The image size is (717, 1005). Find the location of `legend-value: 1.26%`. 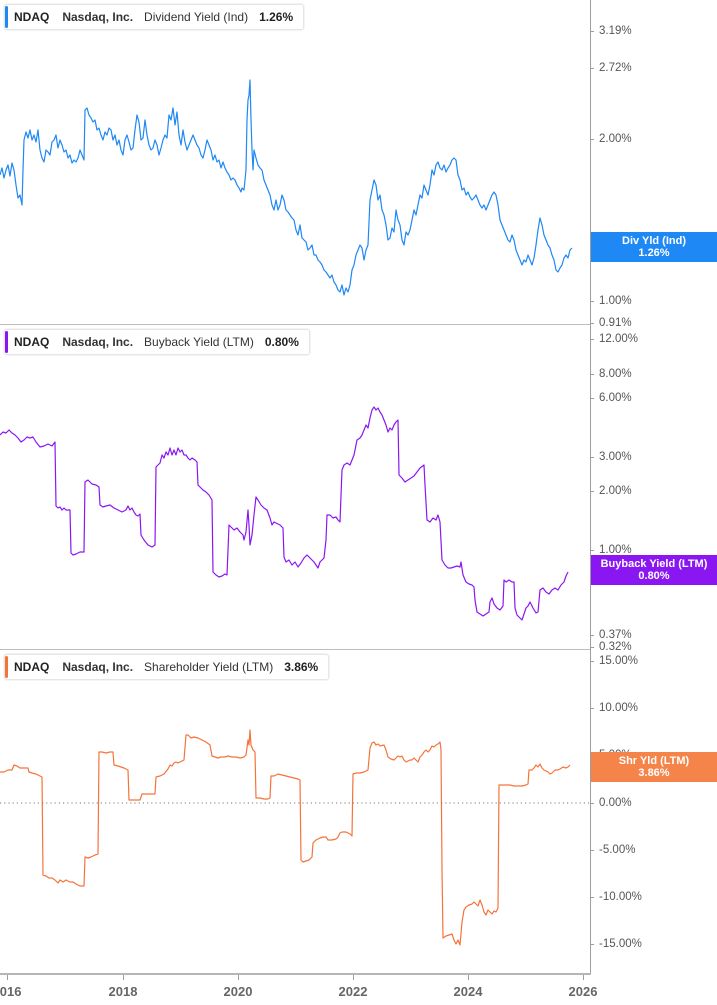

legend-value: 1.26% is located at coordinates (276, 17).